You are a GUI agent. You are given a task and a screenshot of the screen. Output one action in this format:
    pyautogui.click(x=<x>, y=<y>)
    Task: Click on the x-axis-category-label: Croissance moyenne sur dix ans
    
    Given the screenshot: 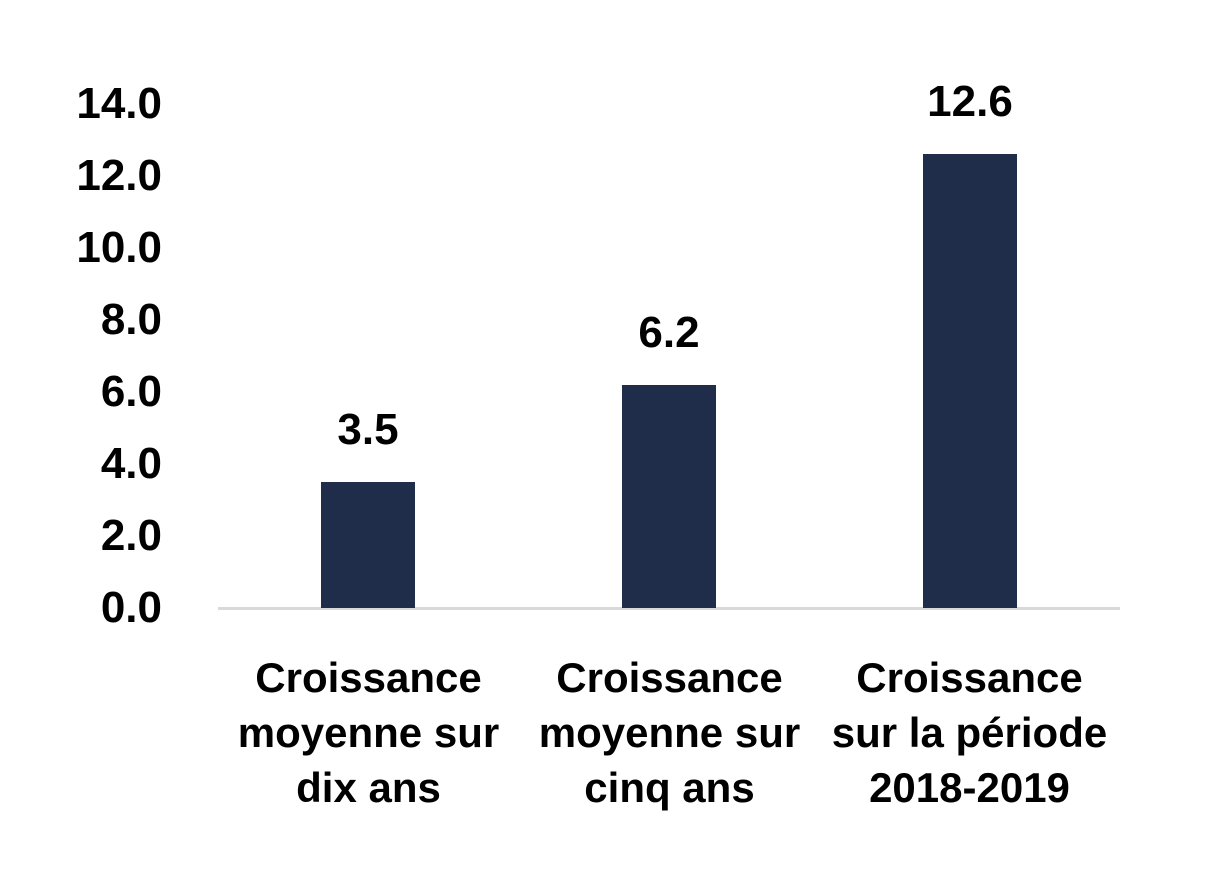 What is the action you would take?
    pyautogui.click(x=368, y=732)
    